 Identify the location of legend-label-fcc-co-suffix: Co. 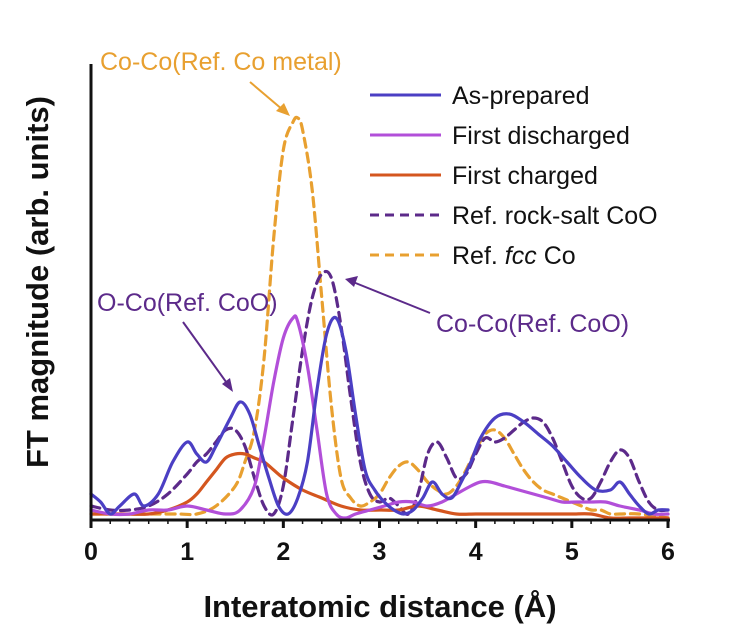
(556, 256).